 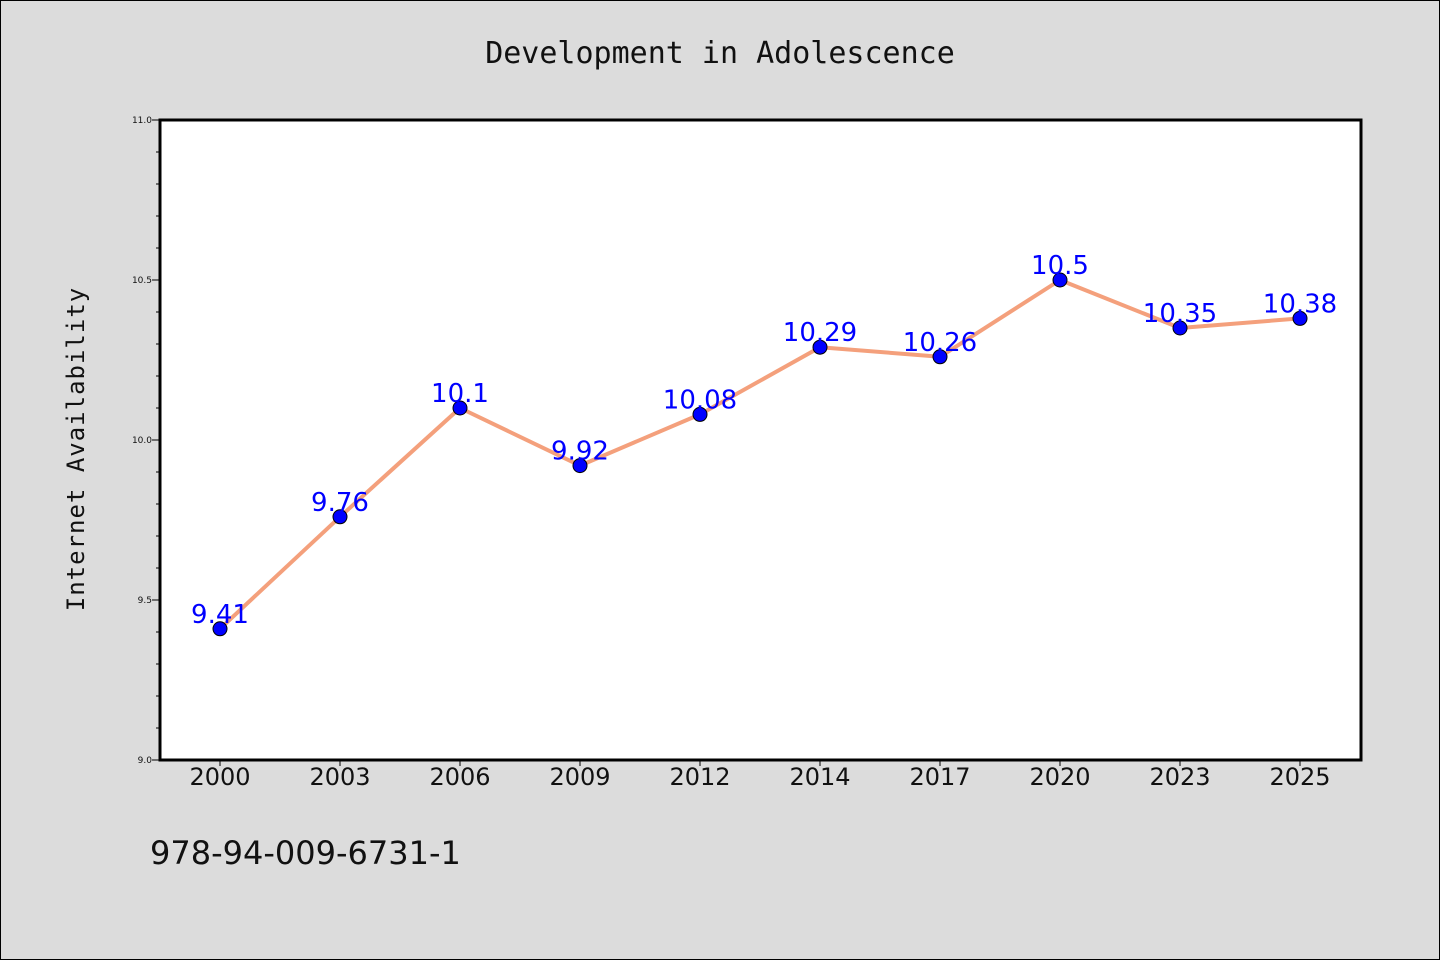 What do you see at coordinates (820, 333) in the screenshot?
I see `data-label: 10.29` at bounding box center [820, 333].